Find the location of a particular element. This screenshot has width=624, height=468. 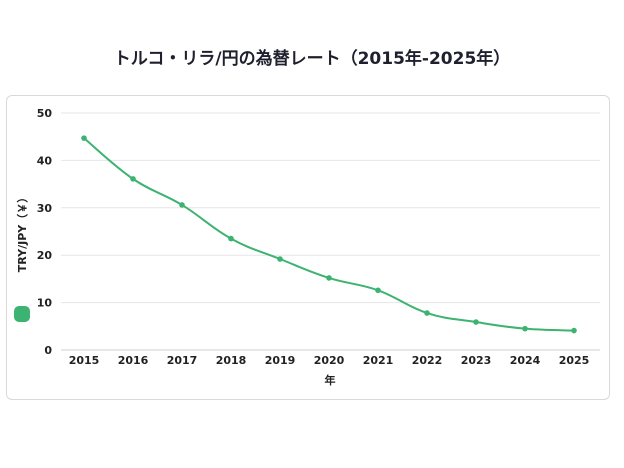

x-tick-label: 2023 is located at coordinates (476, 360).